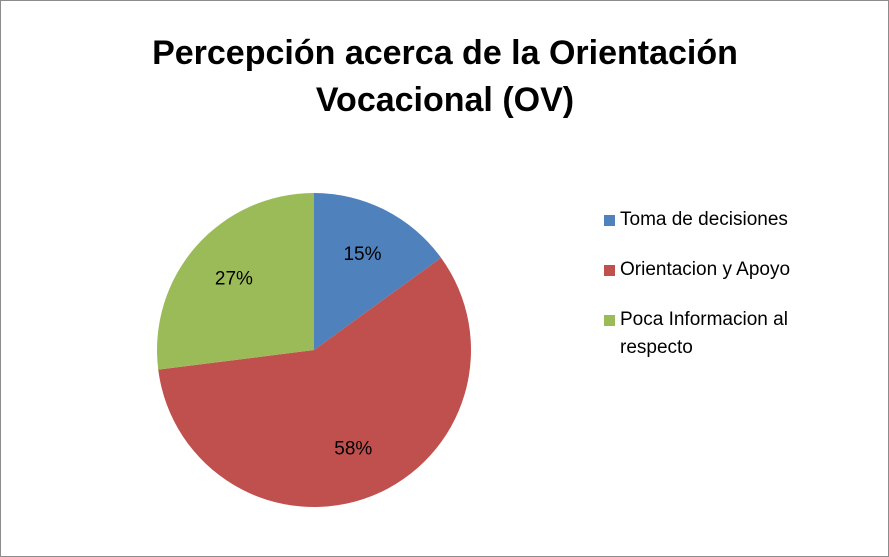 The width and height of the screenshot is (889, 557). I want to click on data-label: 15%, so click(362, 254).